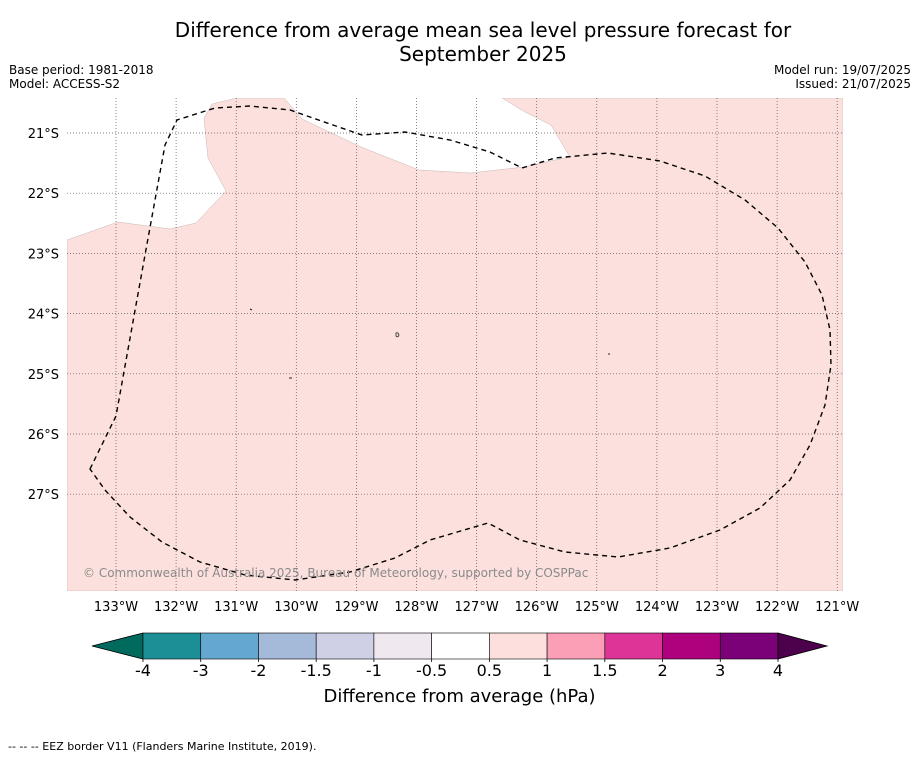 This screenshot has height=758, width=919. Describe the element at coordinates (117, 646) in the screenshot. I see `colorbar-under-arrow` at that location.